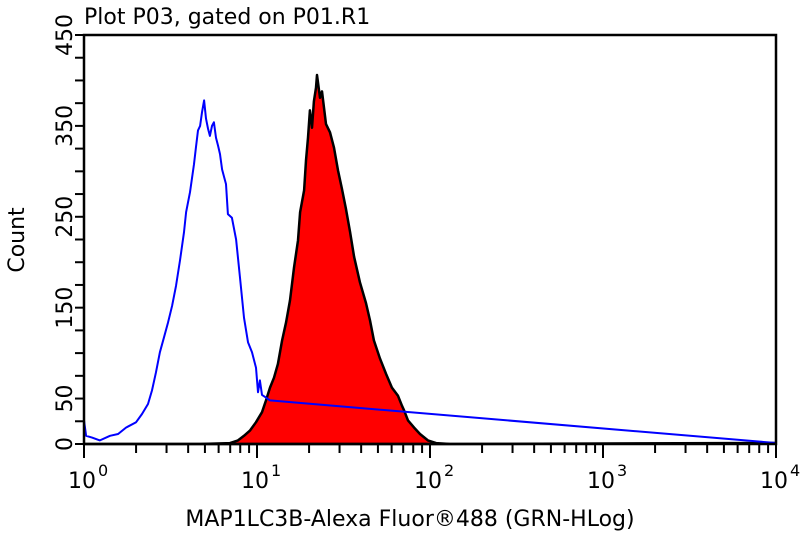 The height and width of the screenshot is (538, 800). Describe the element at coordinates (276, 470) in the screenshot. I see `x-tick-exponent: 1` at that location.